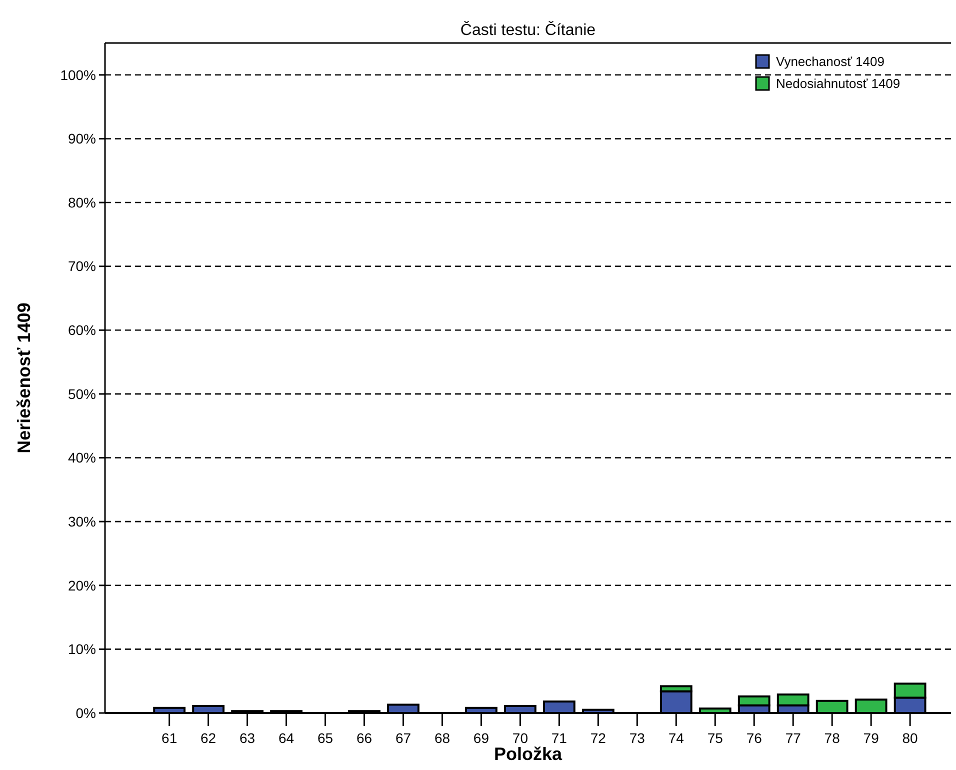  What do you see at coordinates (82, 521) in the screenshot?
I see `y-tick-label: 30%` at bounding box center [82, 521].